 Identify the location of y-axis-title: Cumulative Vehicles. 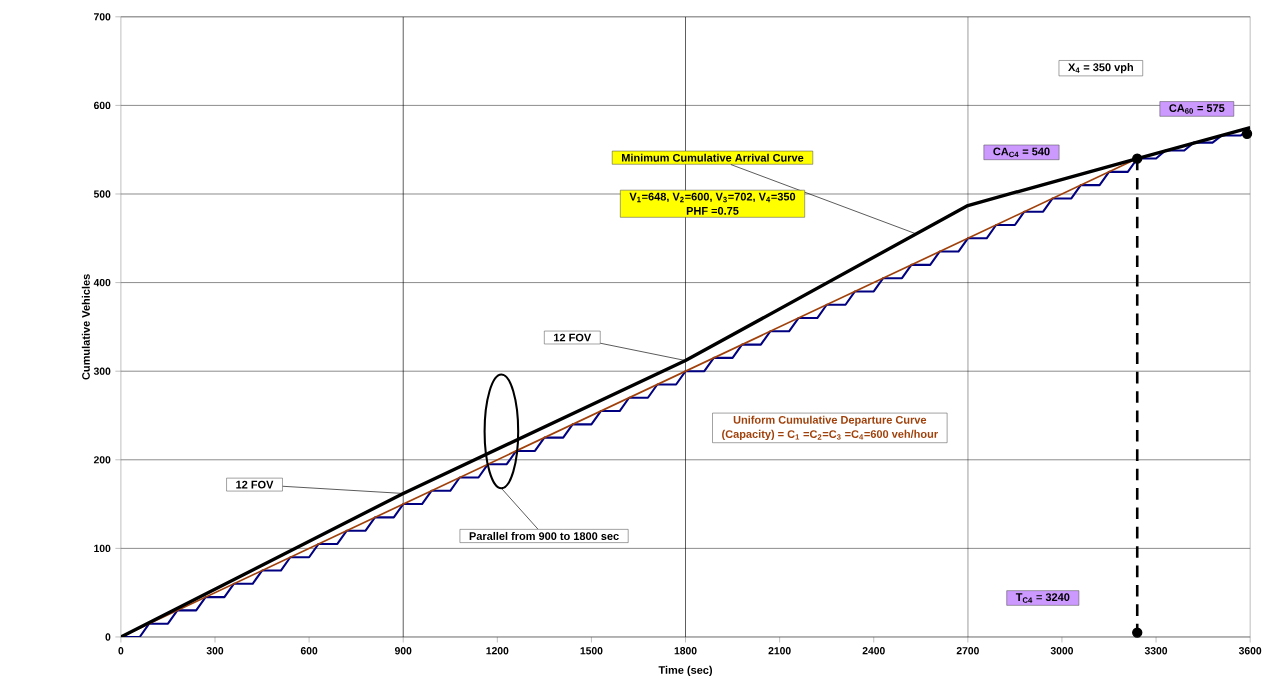
(85, 327).